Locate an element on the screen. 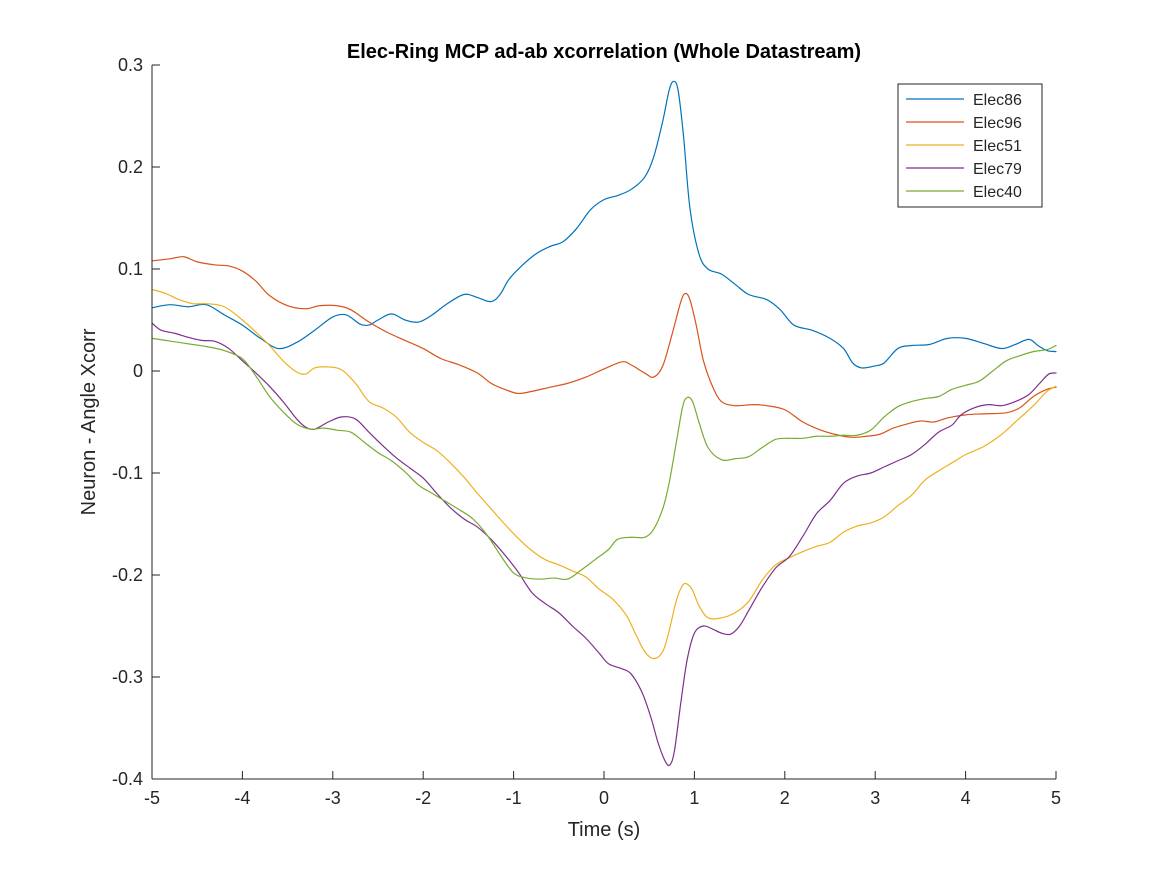 The image size is (1167, 875). x-tick-label: 3 is located at coordinates (875, 798).